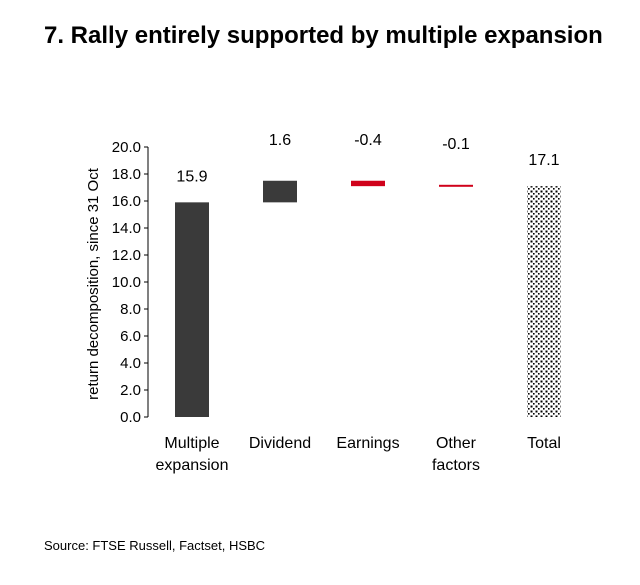 This screenshot has width=640, height=585. I want to click on source-note: Source: FTSE Russell, Factset, HSBC, so click(155, 545).